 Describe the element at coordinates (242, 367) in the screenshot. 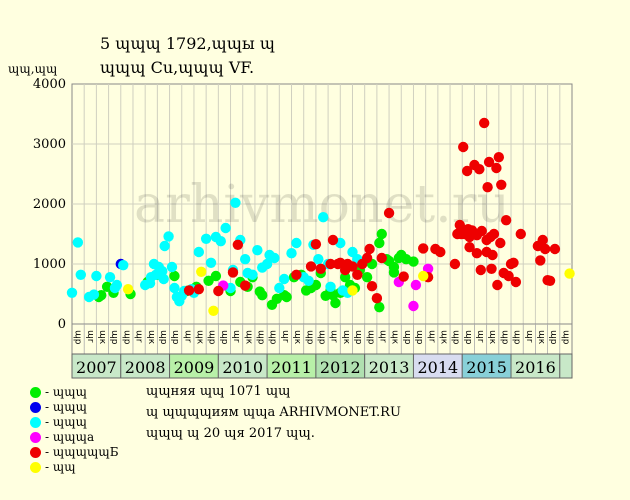

I see `year-label: 2010` at that location.